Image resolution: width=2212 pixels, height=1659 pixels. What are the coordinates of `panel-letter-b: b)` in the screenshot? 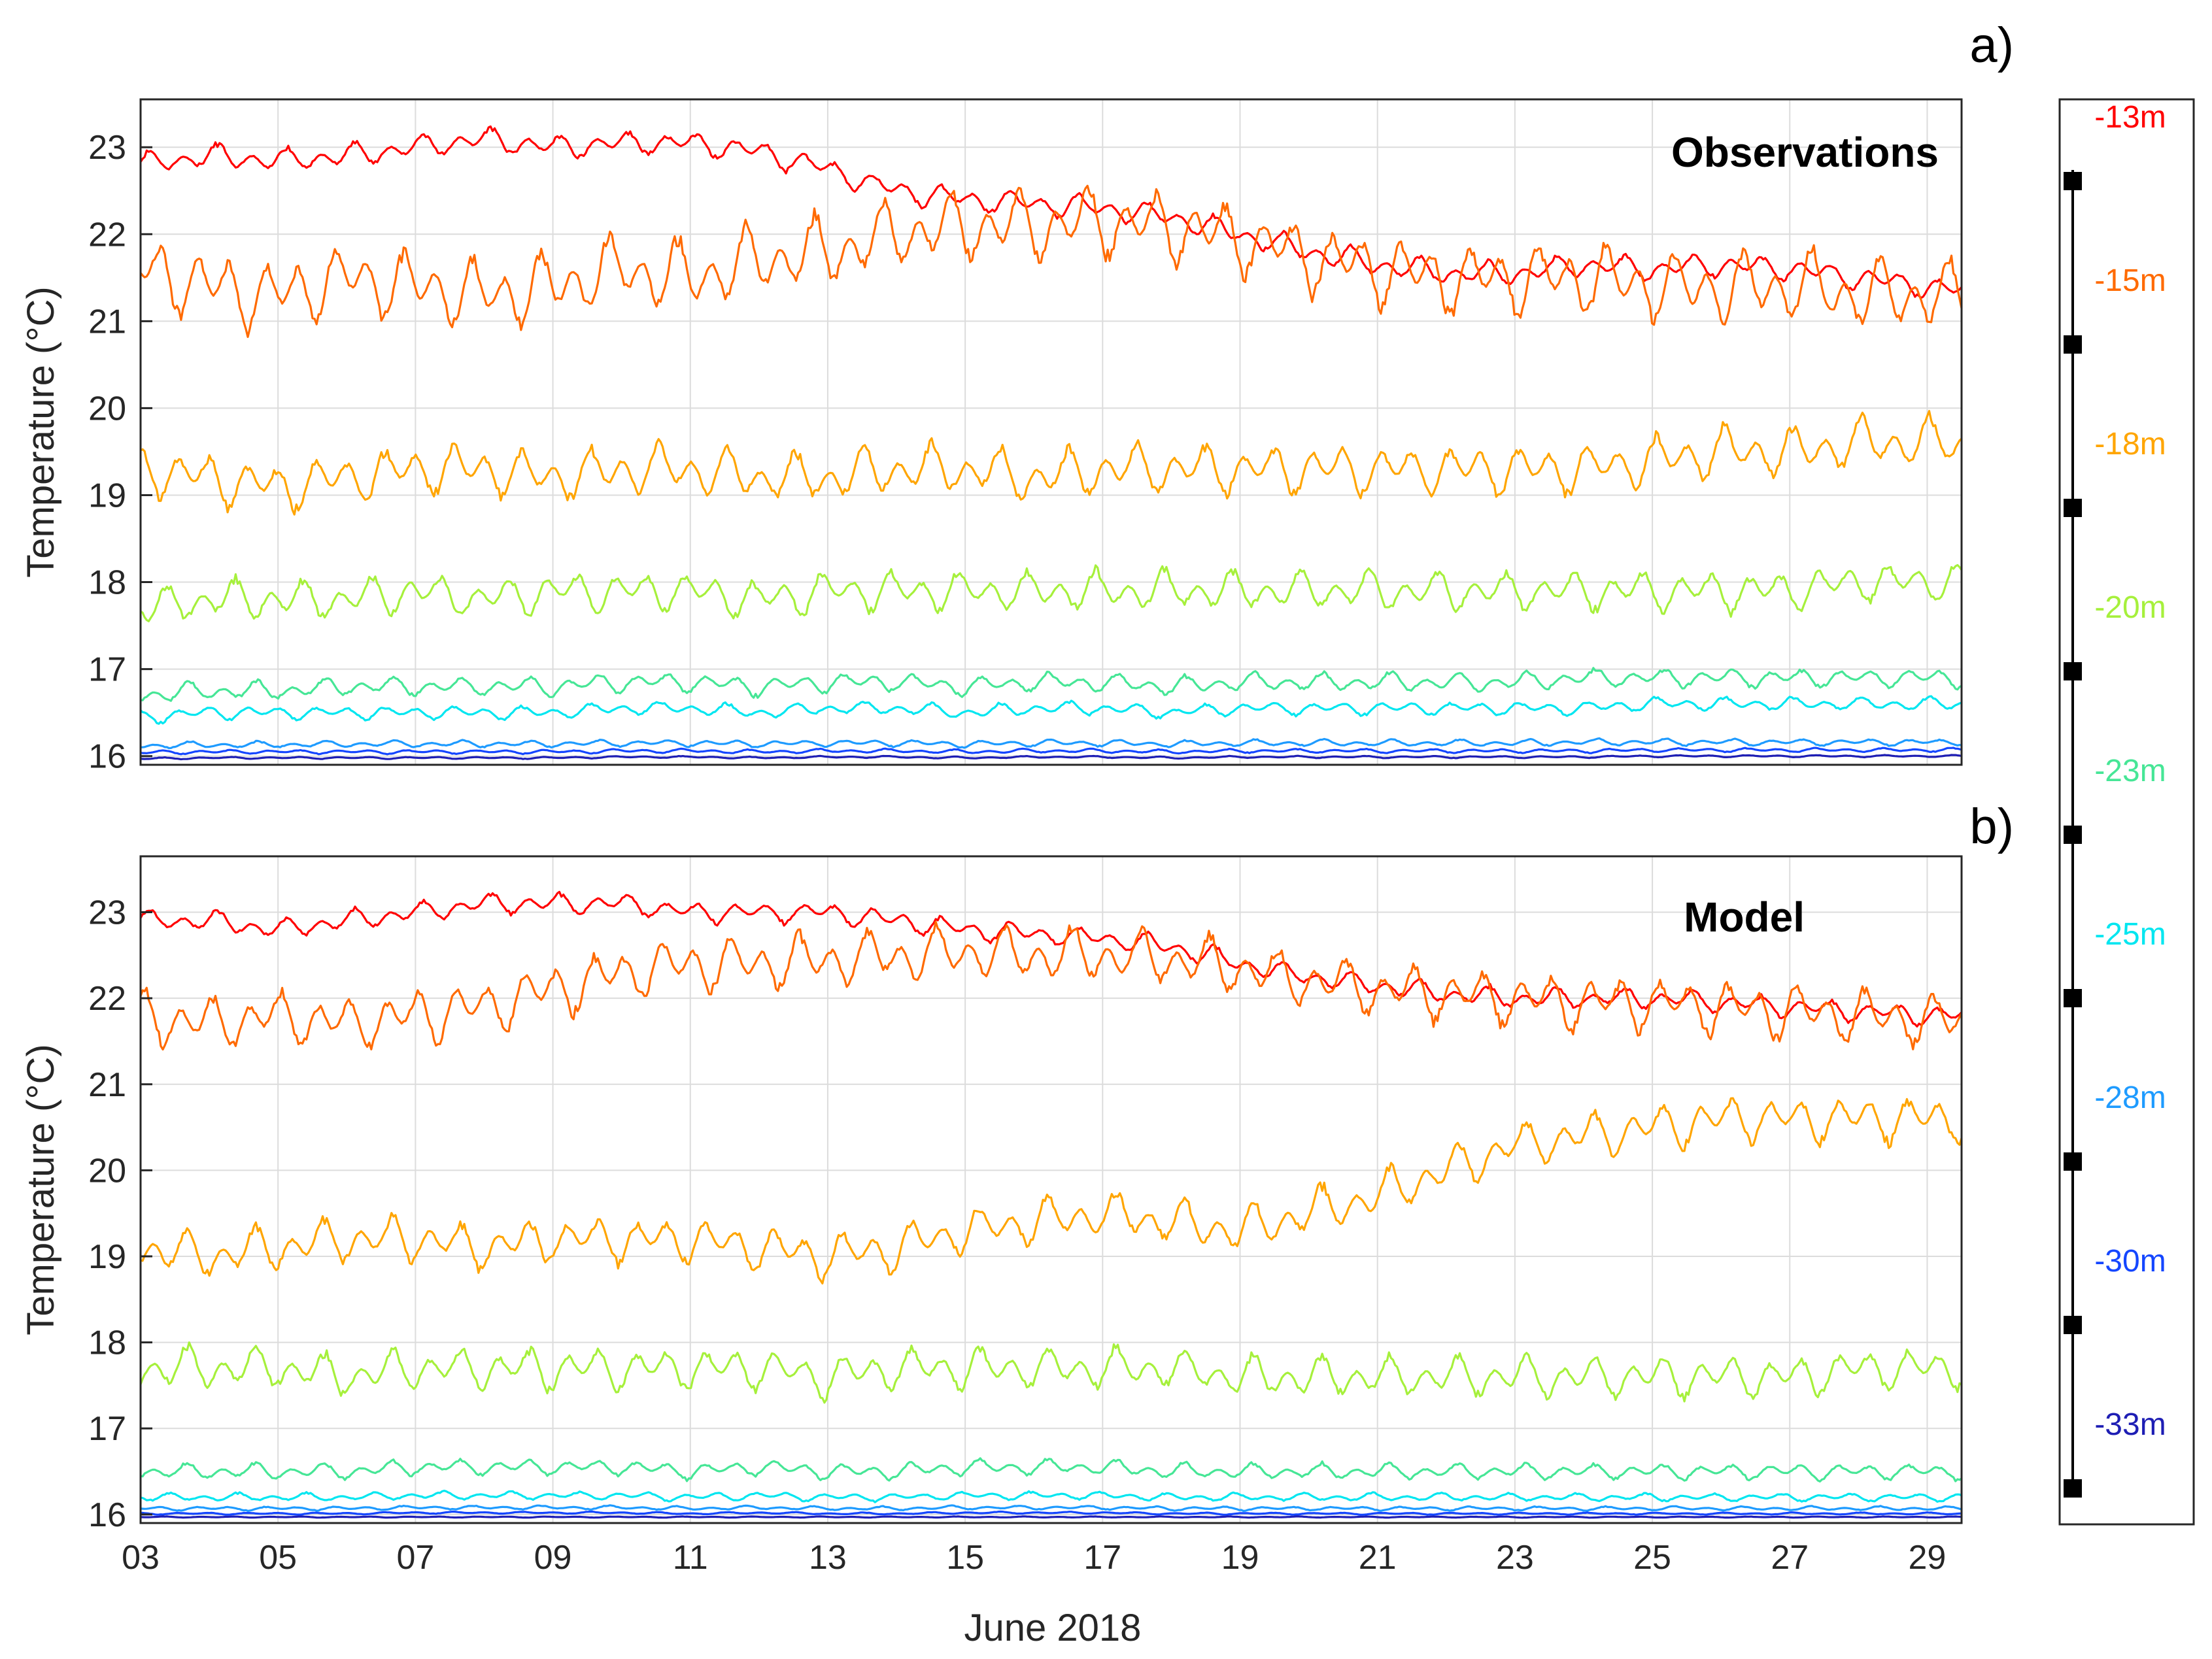 It's located at (1992, 826).